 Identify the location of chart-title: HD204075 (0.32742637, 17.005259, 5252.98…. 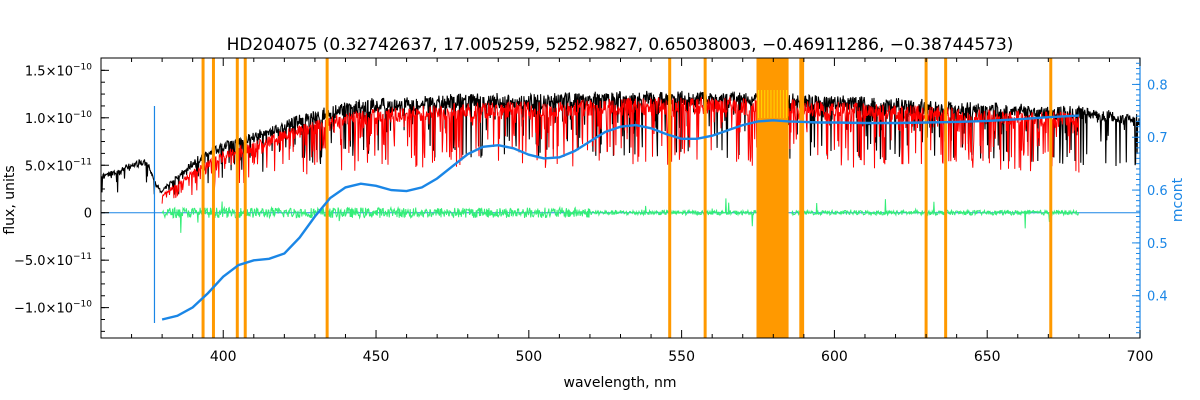
(620, 45).